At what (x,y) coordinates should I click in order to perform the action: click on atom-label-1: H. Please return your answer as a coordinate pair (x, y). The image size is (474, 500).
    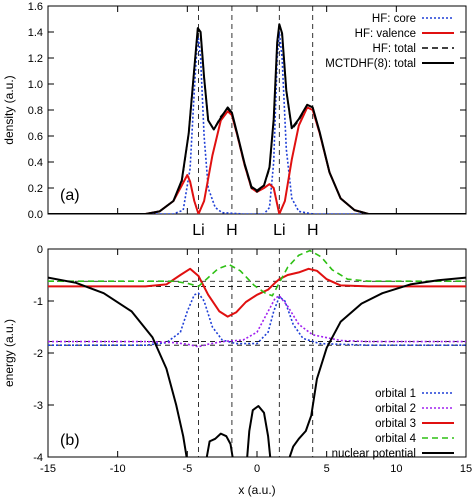
    Looking at the image, I should click on (232, 230).